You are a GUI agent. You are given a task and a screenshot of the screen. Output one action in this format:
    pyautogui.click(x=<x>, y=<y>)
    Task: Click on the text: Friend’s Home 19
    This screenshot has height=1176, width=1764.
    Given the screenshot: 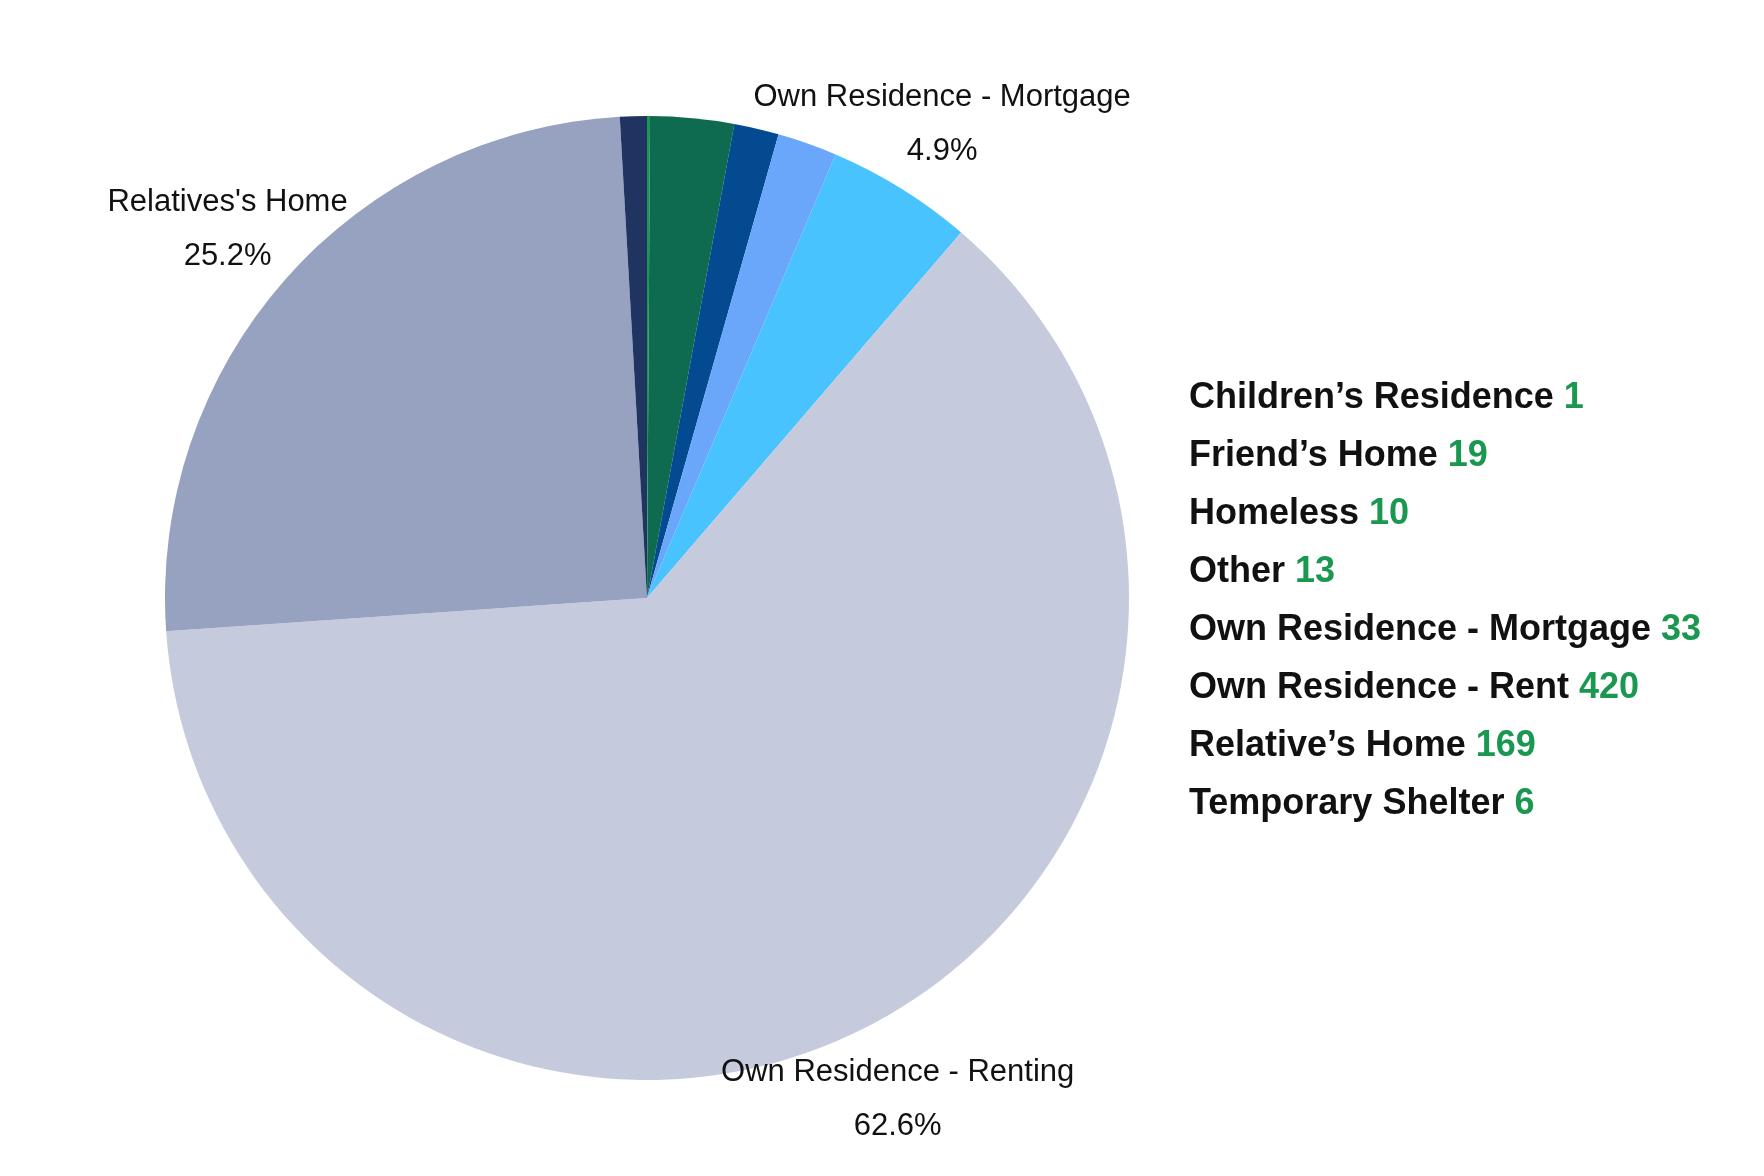 What is the action you would take?
    pyautogui.click(x=1338, y=453)
    